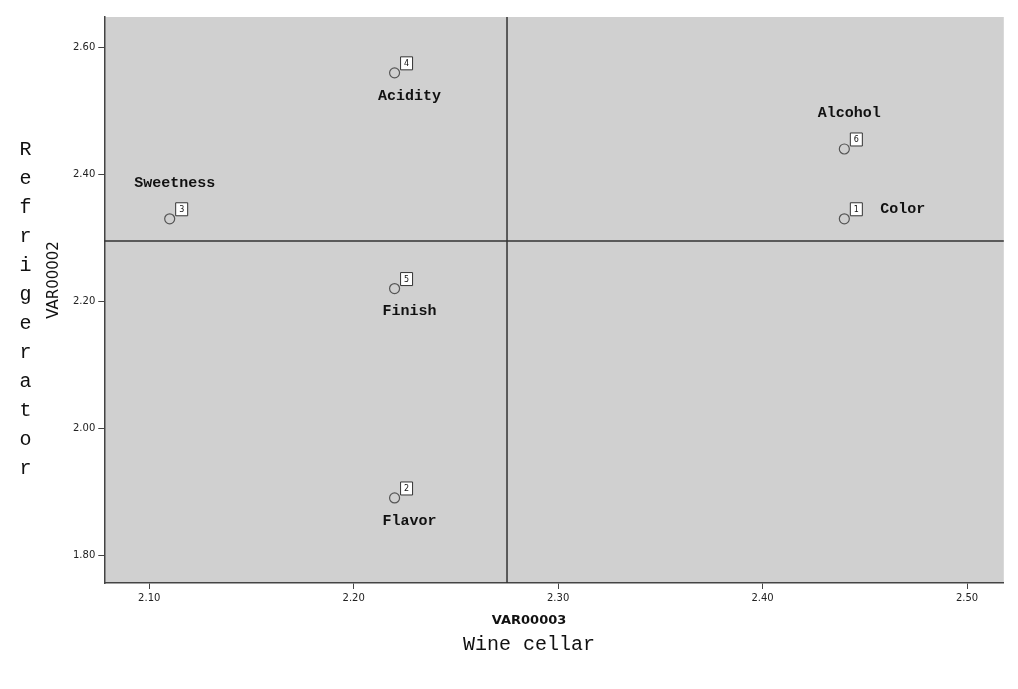 The width and height of the screenshot is (1018, 689). What do you see at coordinates (37, 312) in the screenshot?
I see `y-axis-title: VAR00002 Refrigerator` at bounding box center [37, 312].